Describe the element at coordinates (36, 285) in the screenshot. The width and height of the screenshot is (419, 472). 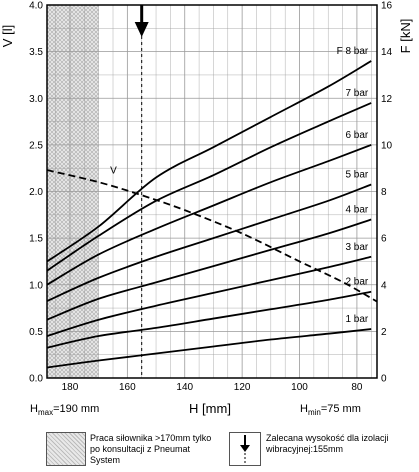
I see `y-left-tick-label: 1.0` at that location.